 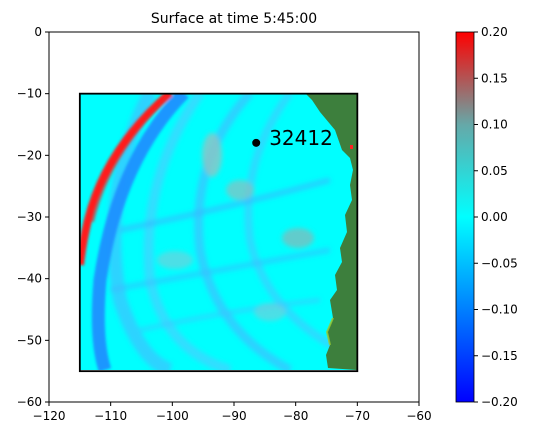 I want to click on x-axis: −120 −110 −100 −90 −80 −70 −60, so click(x=232, y=412).